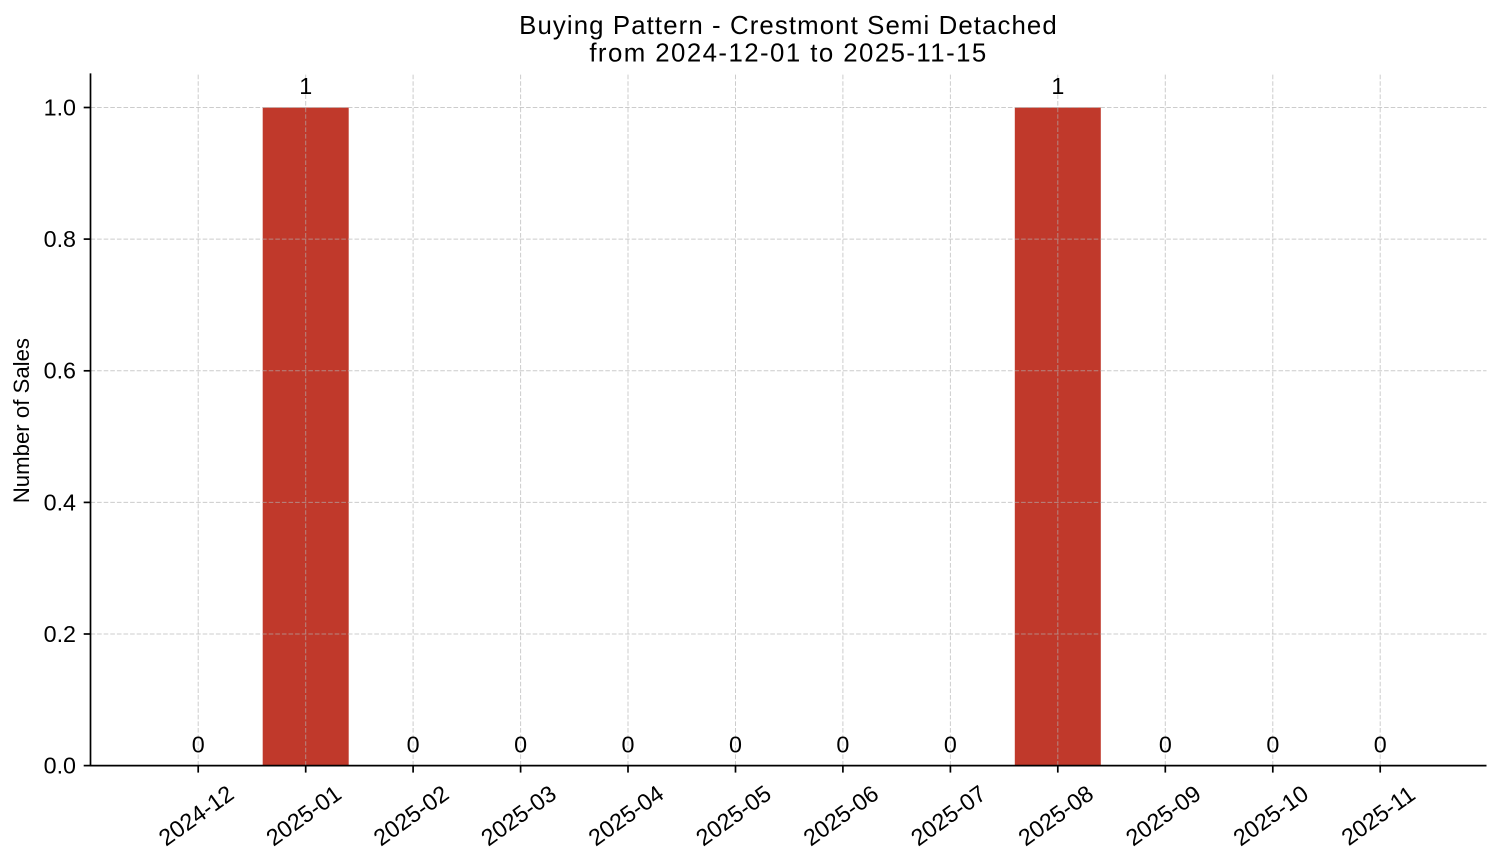  What do you see at coordinates (60, 239) in the screenshot?
I see `svg-text: 0.8` at bounding box center [60, 239].